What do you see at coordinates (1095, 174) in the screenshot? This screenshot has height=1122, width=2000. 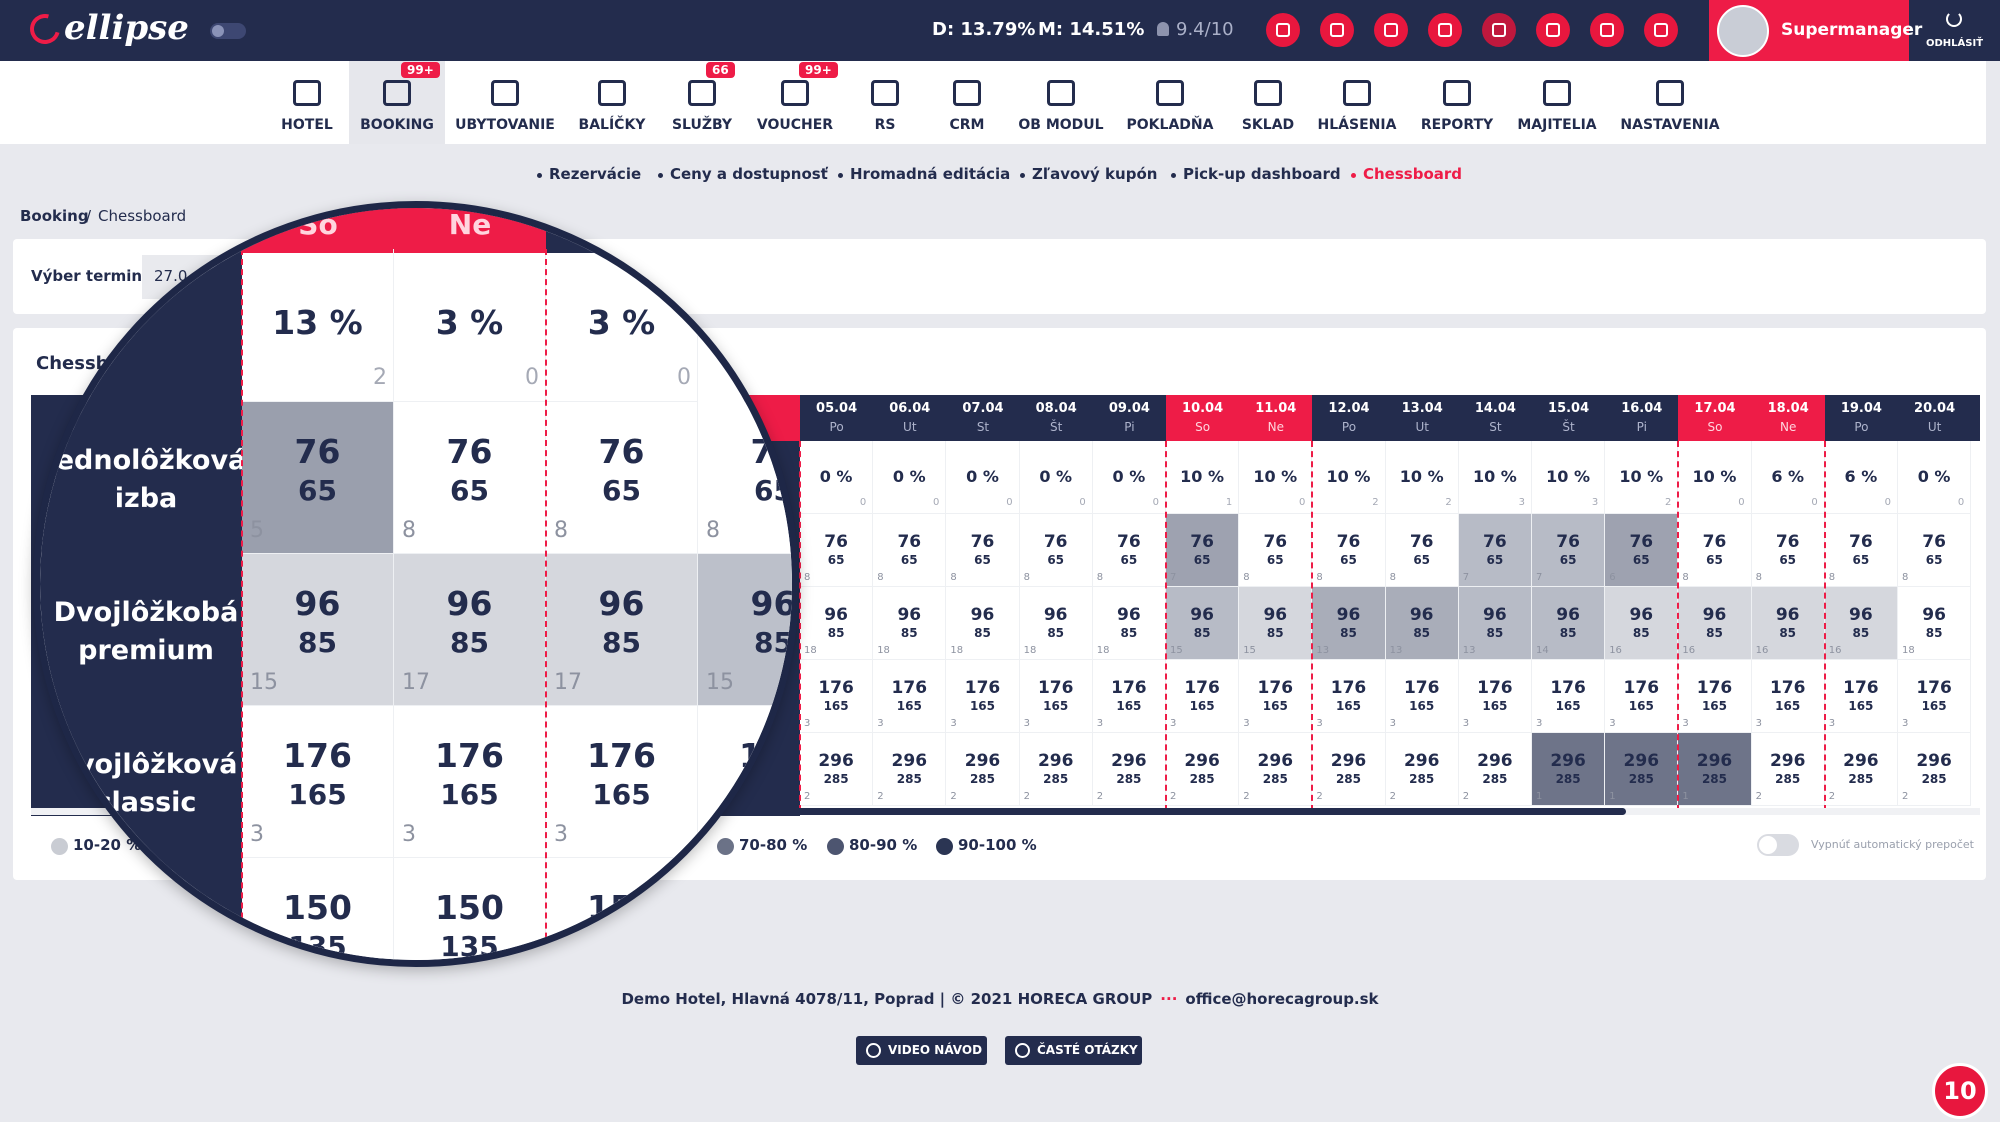 I see `subnav-item: Zľavový kupón` at bounding box center [1095, 174].